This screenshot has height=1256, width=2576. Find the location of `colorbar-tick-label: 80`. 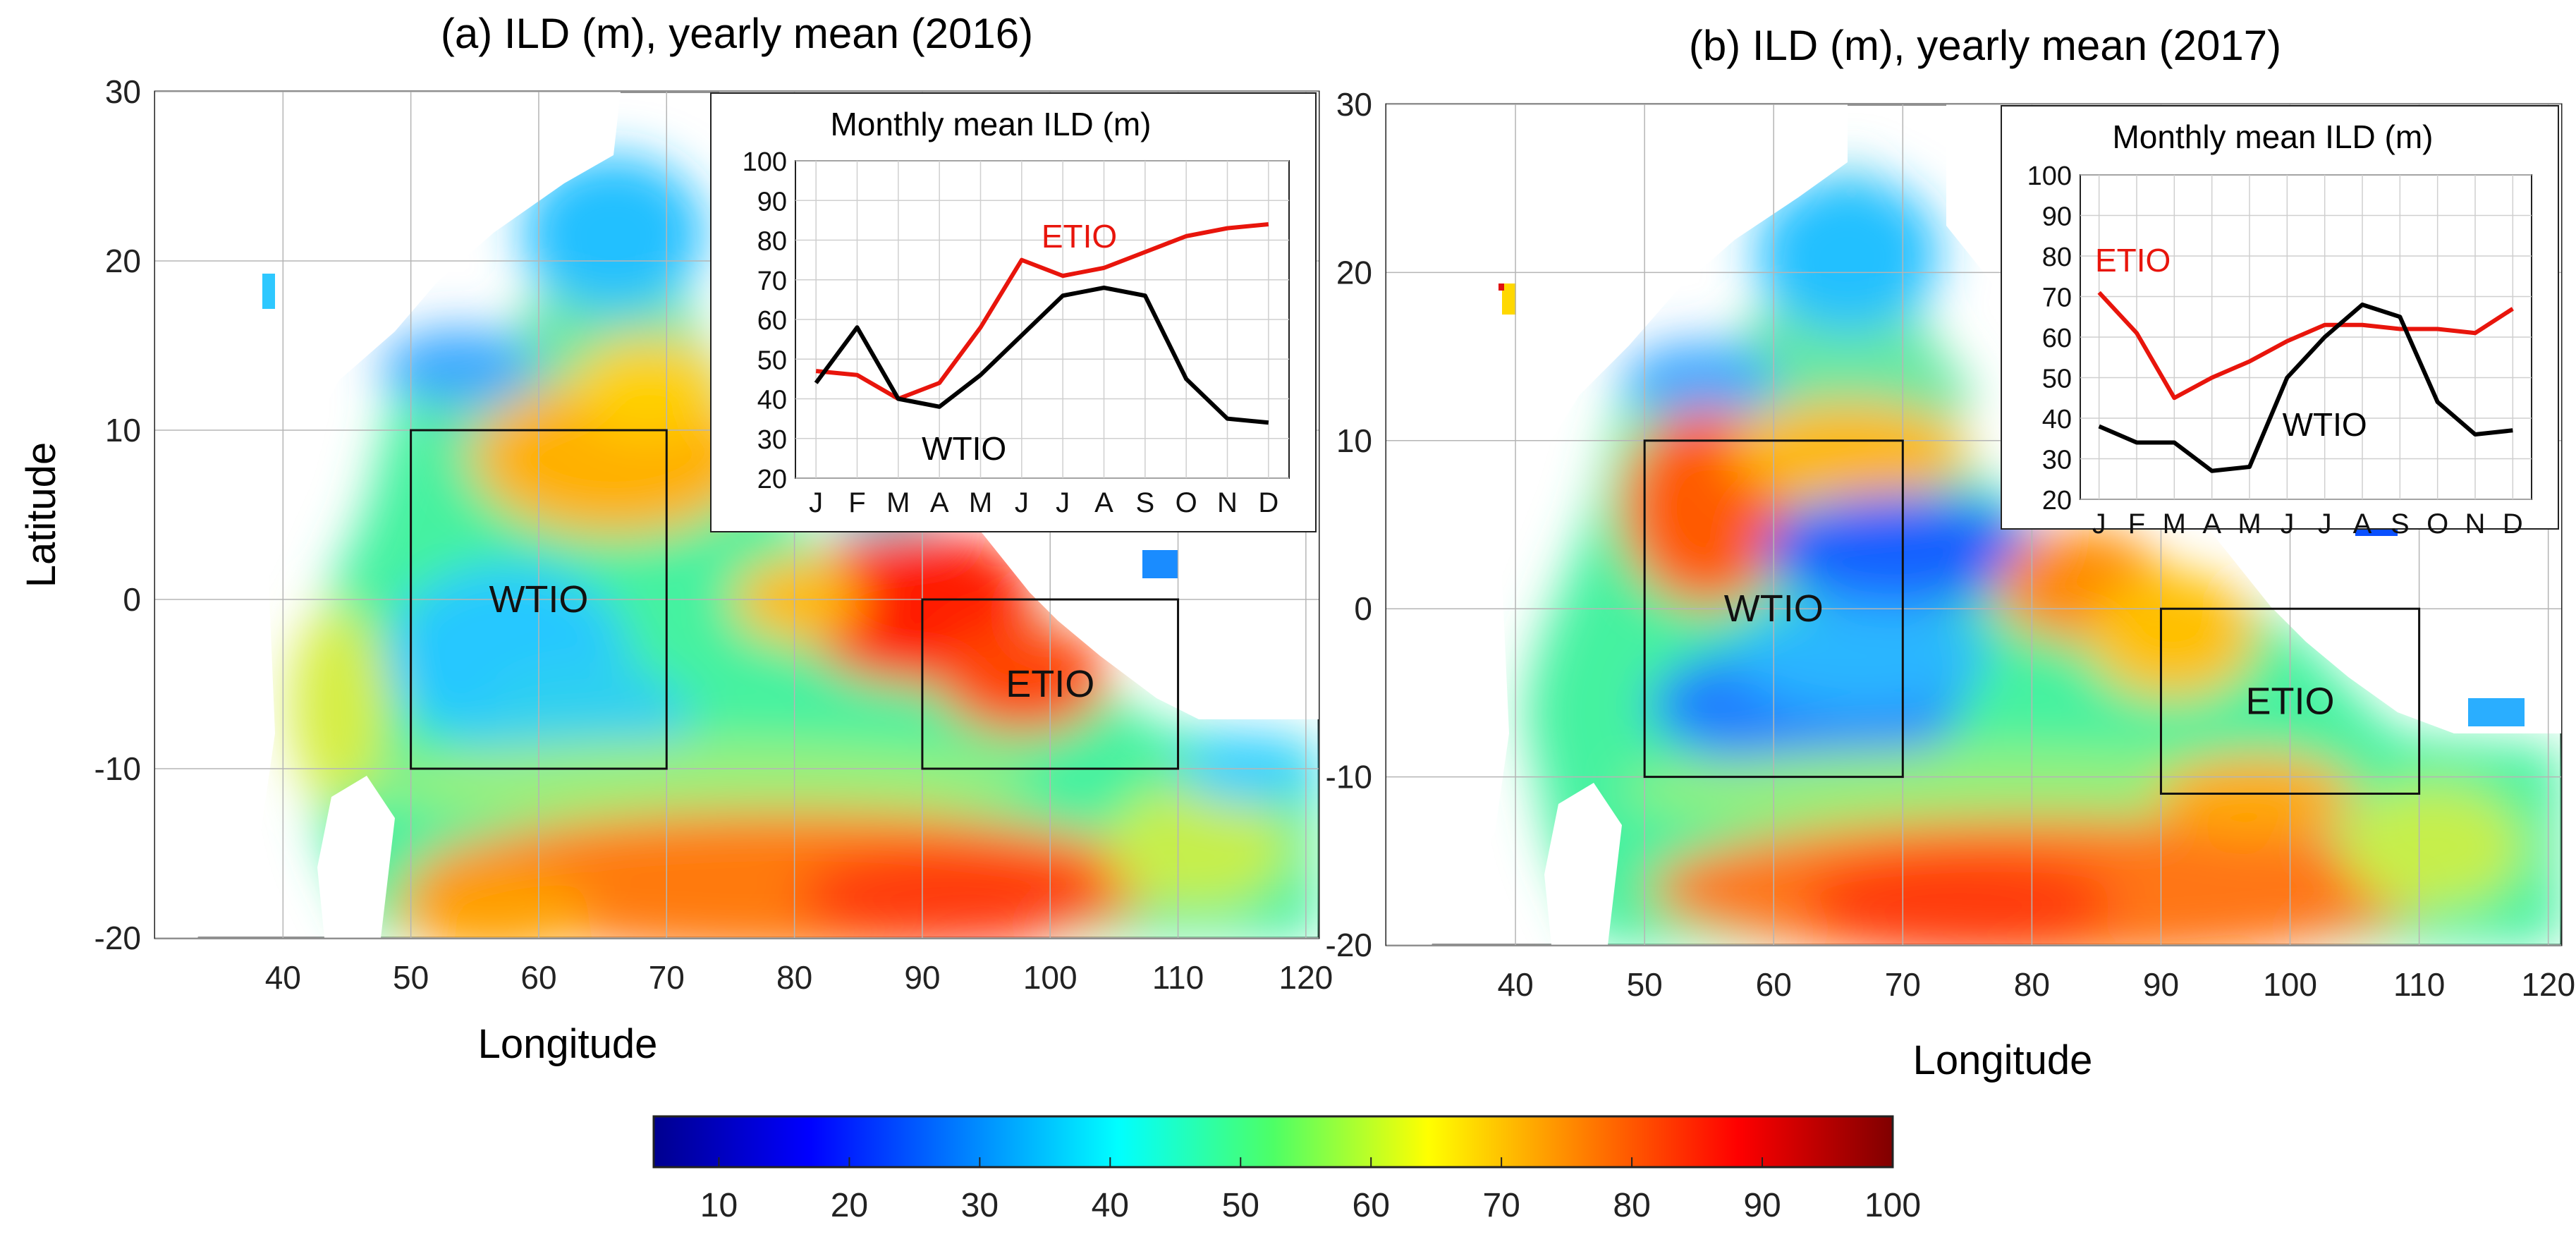

colorbar-tick-label: 80 is located at coordinates (1631, 1205).